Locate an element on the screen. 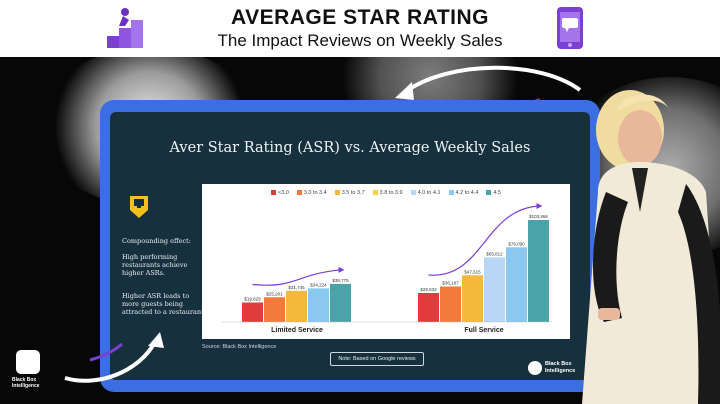 Image resolution: width=720 pixels, height=404 pixels. legend-item: 4.5 is located at coordinates (493, 193).